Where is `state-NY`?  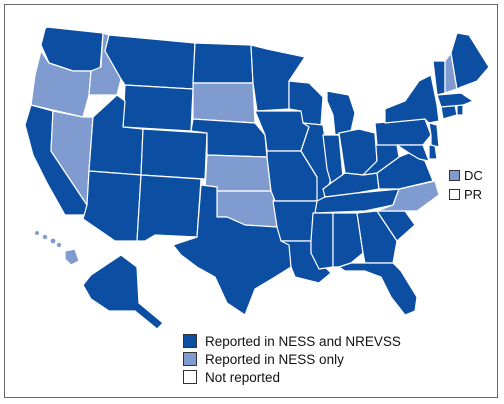
state-NY is located at coordinates (412, 99).